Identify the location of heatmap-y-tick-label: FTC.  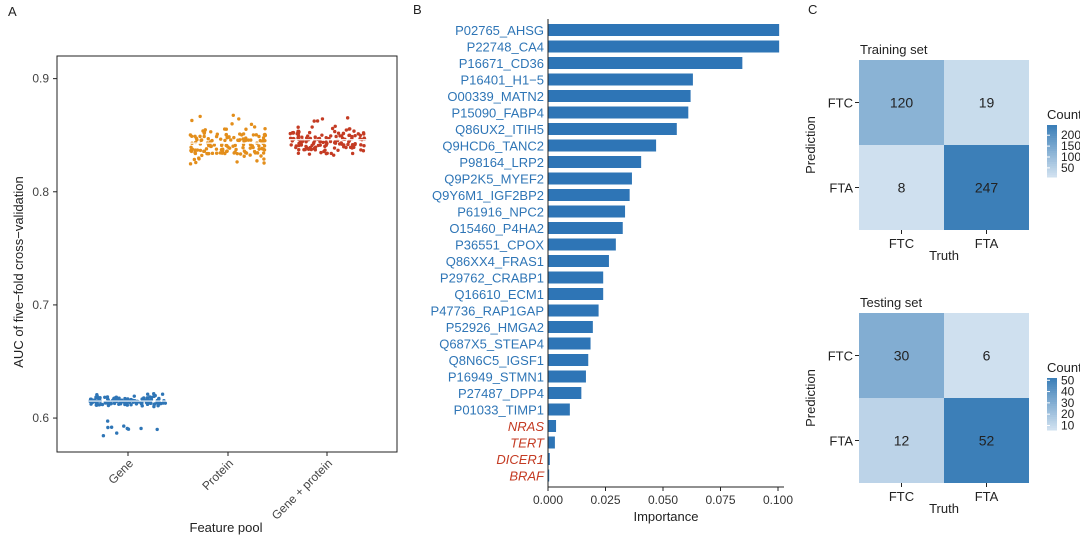
(840, 103).